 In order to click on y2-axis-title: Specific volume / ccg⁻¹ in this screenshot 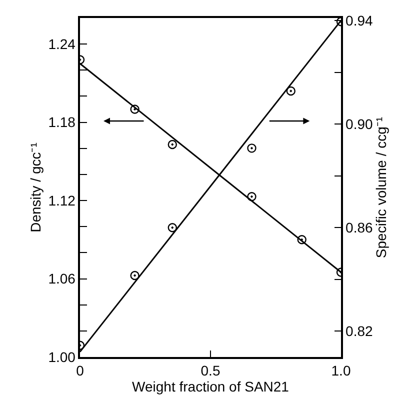, I will do `click(381, 187)`.